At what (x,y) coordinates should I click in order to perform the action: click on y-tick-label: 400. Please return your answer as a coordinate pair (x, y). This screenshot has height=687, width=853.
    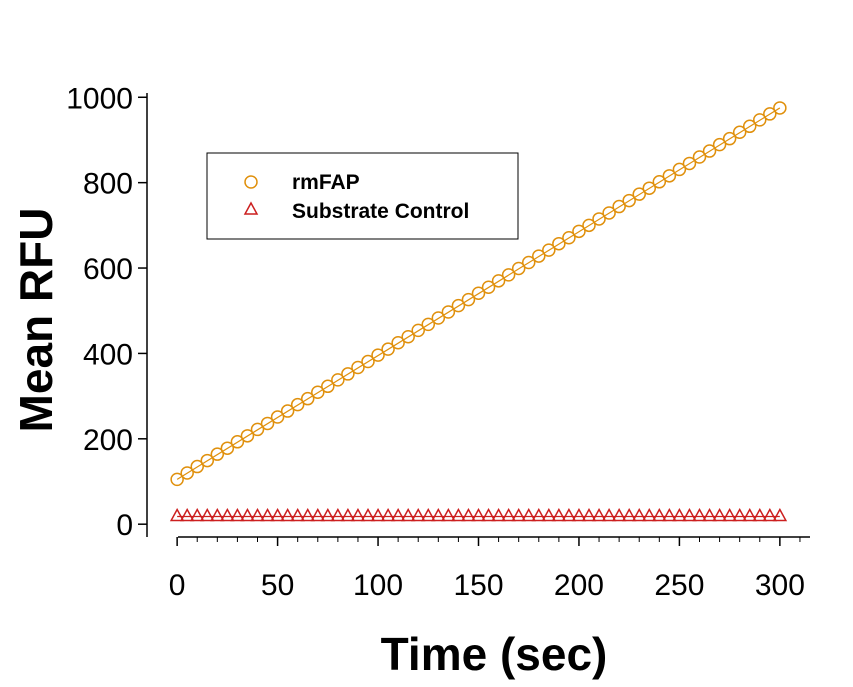
    Looking at the image, I should click on (108, 354).